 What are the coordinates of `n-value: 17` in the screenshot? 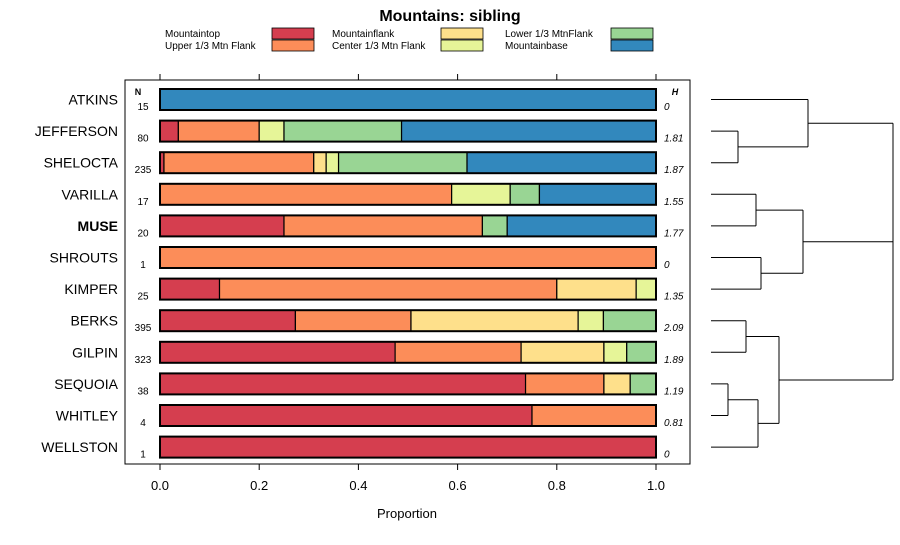 It's located at (143, 202).